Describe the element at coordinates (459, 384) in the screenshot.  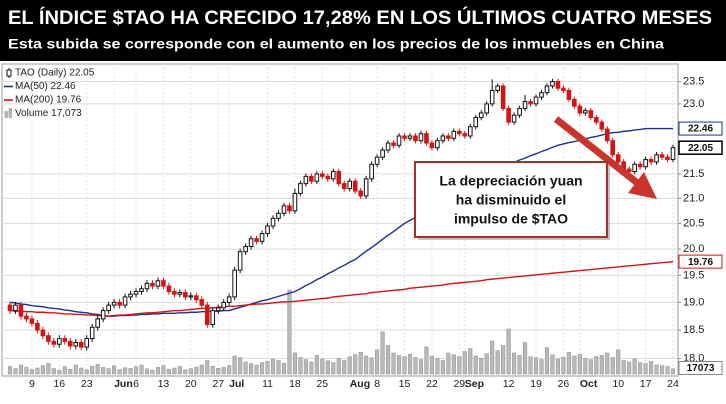
I see `x-tick-label: 29` at that location.